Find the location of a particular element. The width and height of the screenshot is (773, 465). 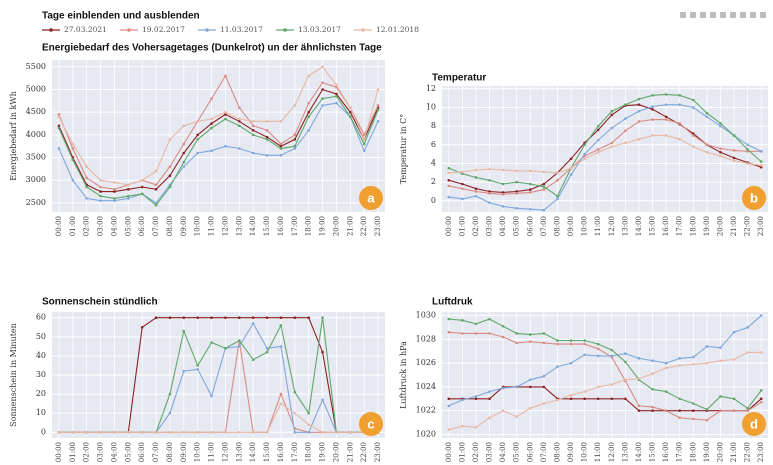

x-tick-label: 15:00 is located at coordinates (653, 452).